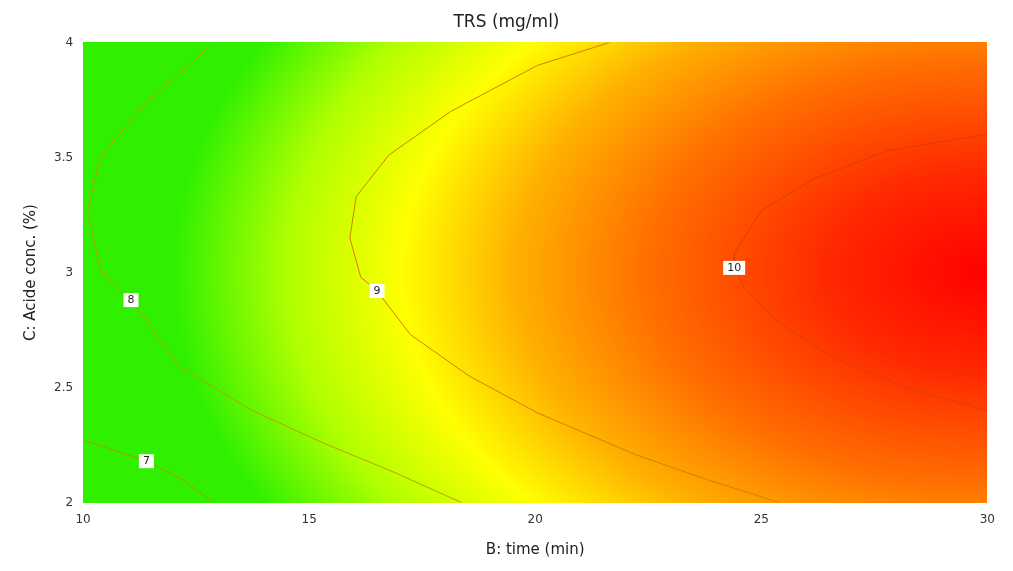 This screenshot has height=571, width=1013. What do you see at coordinates (63, 386) in the screenshot?
I see `y-tick-label: 2.5` at bounding box center [63, 386].